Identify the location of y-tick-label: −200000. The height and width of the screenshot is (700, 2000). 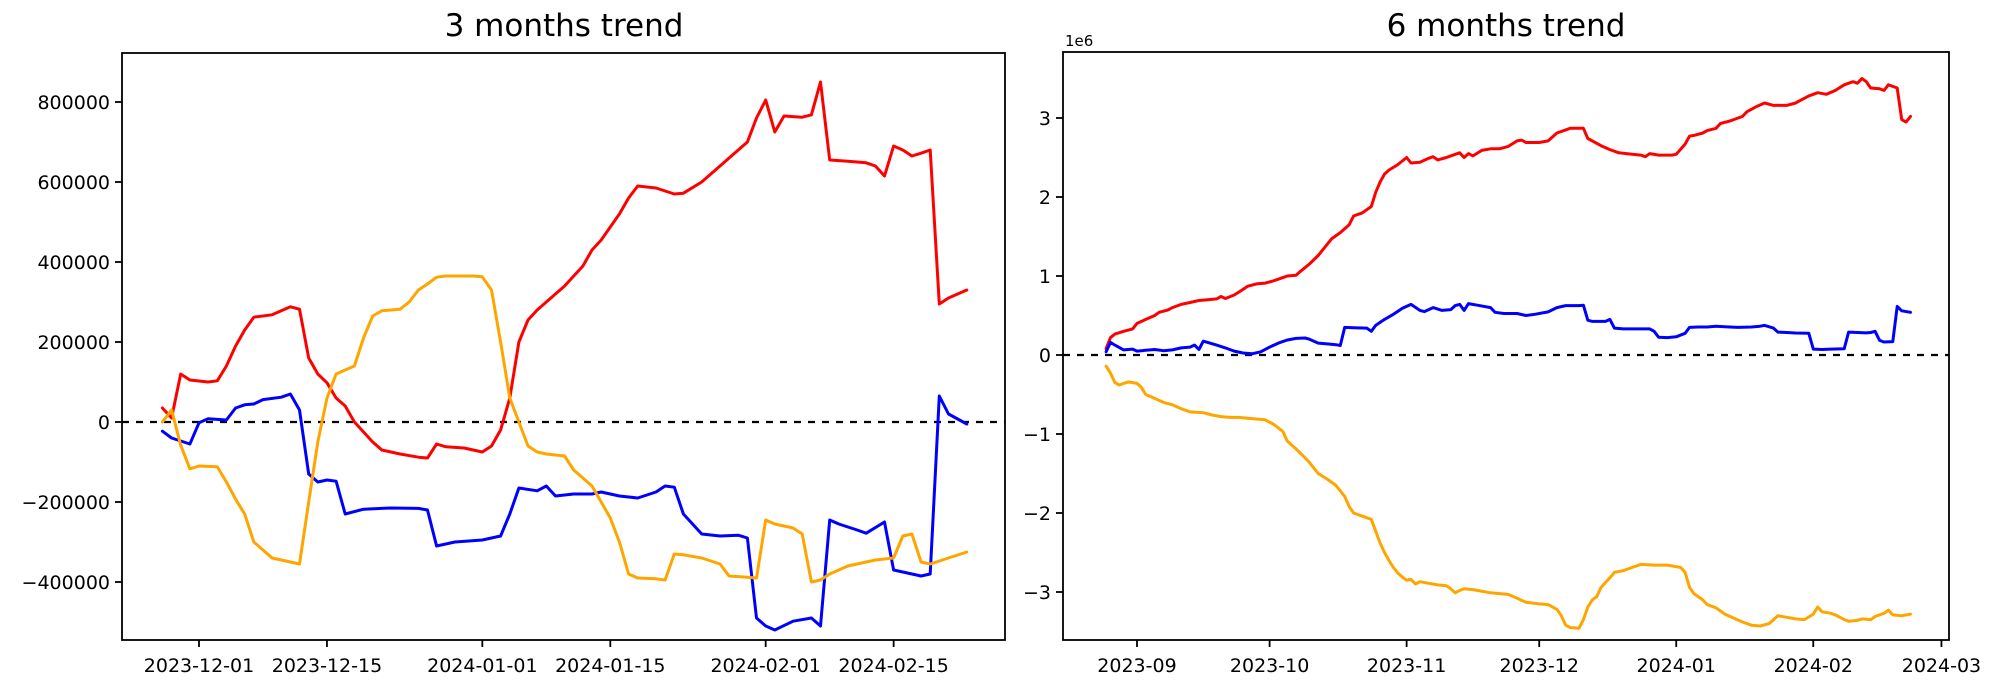
(66, 503).